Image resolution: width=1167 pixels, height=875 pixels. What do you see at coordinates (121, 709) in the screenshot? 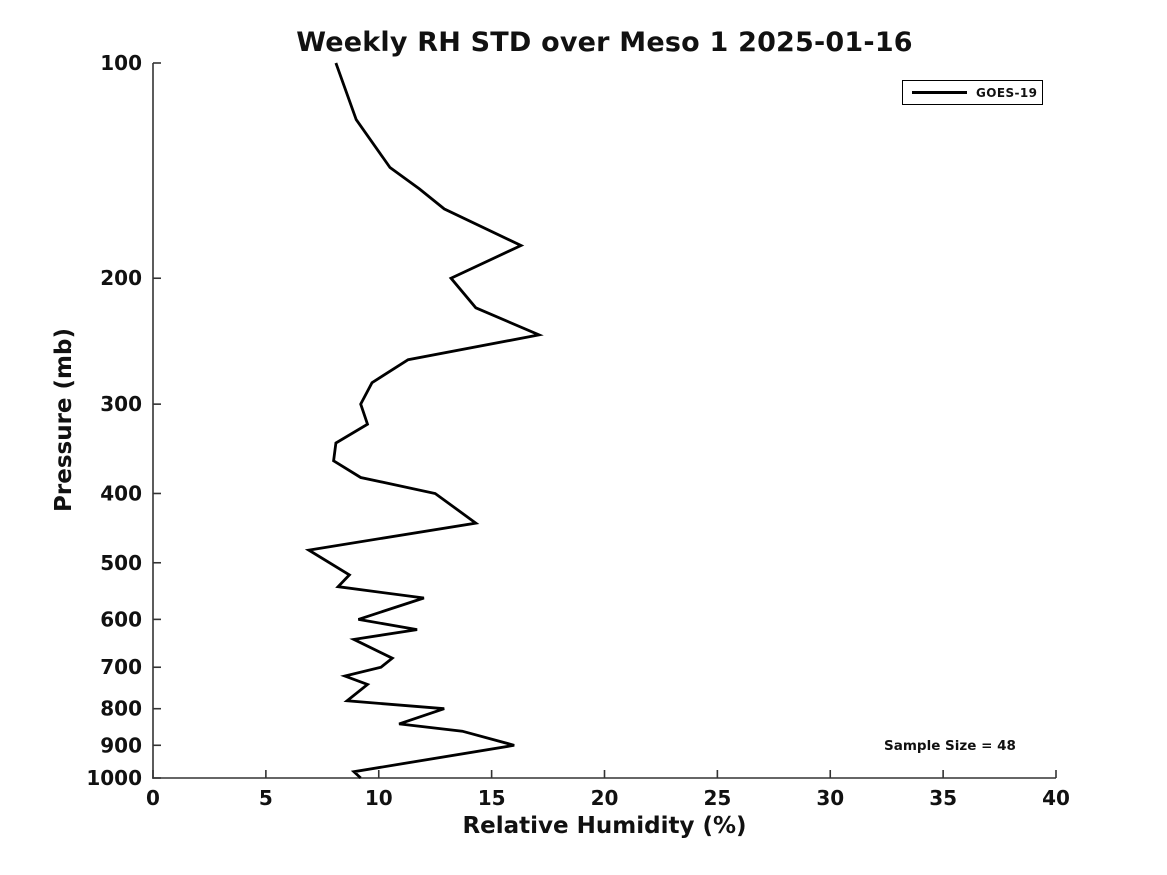
I see `y-tick-label: 800` at bounding box center [121, 709].